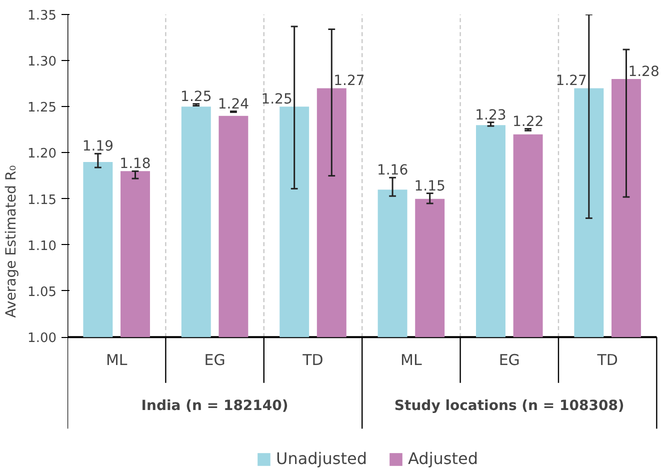 The image size is (670, 472). I want to click on text: India (n = 182140), so click(214, 406).